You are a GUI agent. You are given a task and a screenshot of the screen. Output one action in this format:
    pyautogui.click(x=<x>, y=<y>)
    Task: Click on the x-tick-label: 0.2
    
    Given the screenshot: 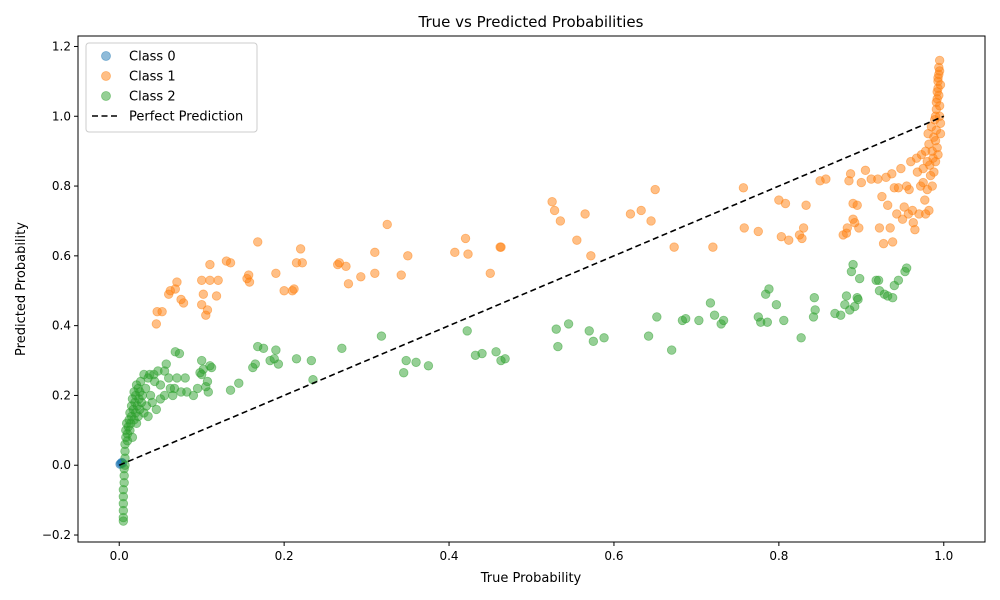 What is the action you would take?
    pyautogui.click(x=284, y=556)
    